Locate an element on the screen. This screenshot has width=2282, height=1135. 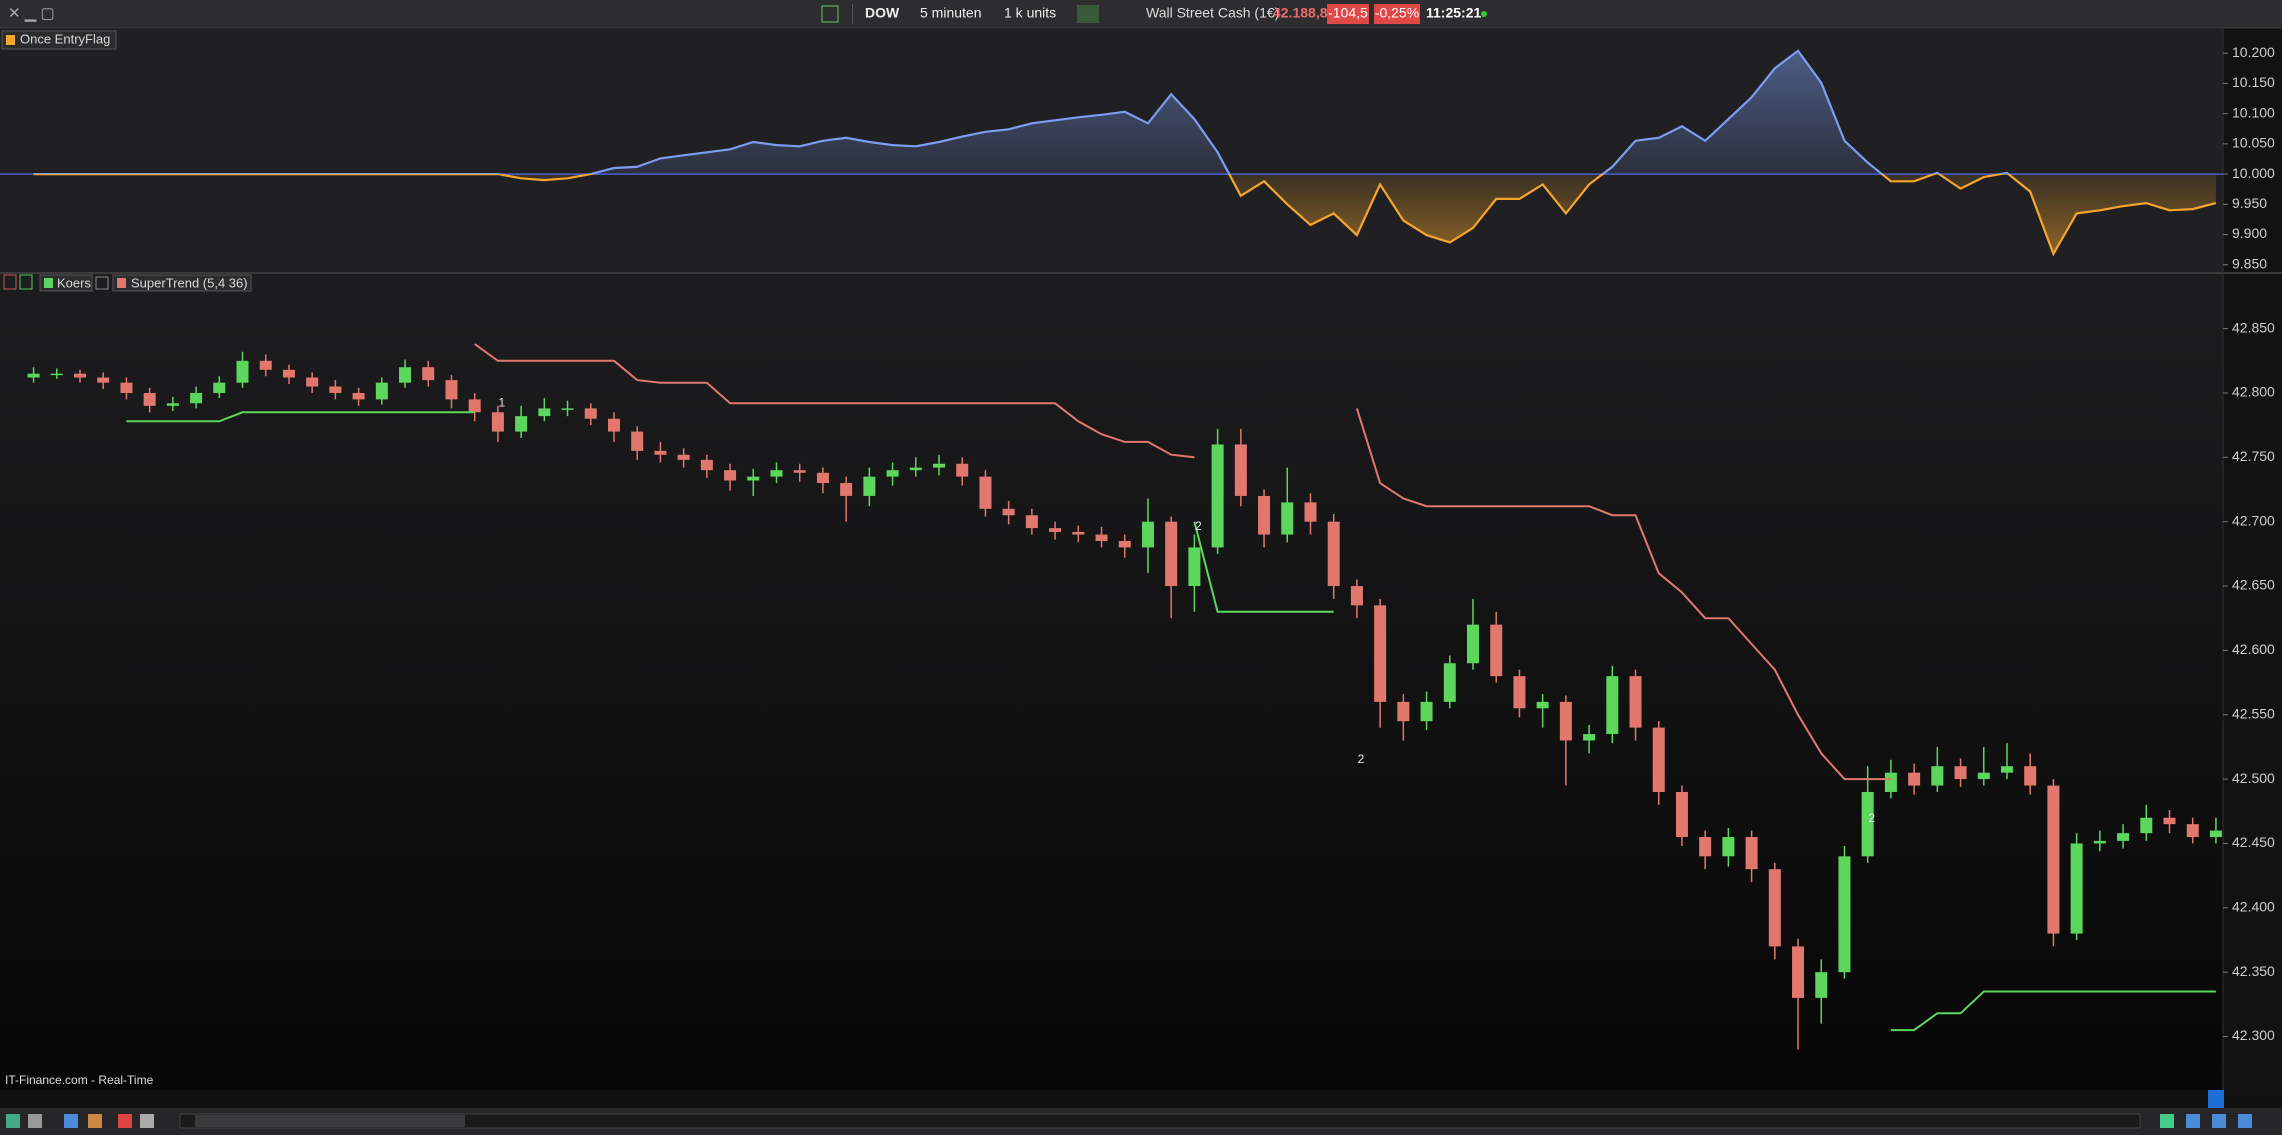
change: -104,5 is located at coordinates (1348, 13).